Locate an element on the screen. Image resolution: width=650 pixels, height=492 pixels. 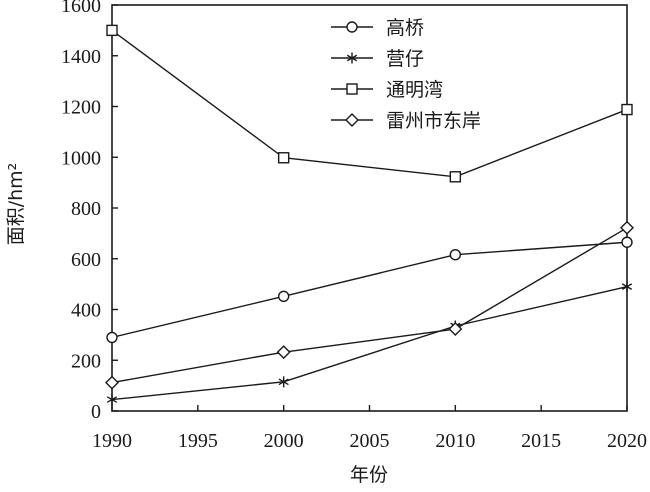
x-tick-label: 1995 is located at coordinates (198, 441).